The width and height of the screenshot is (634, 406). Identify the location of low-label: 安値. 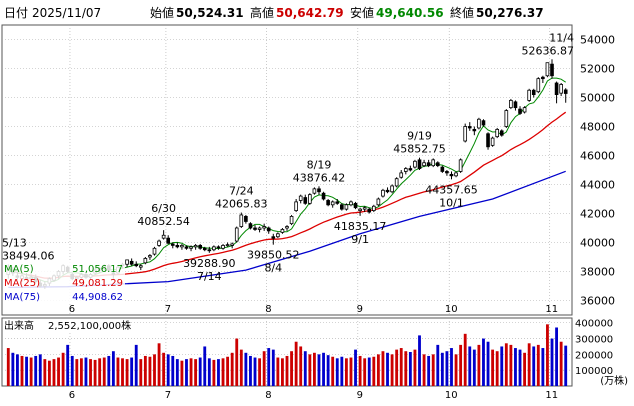
(362, 12).